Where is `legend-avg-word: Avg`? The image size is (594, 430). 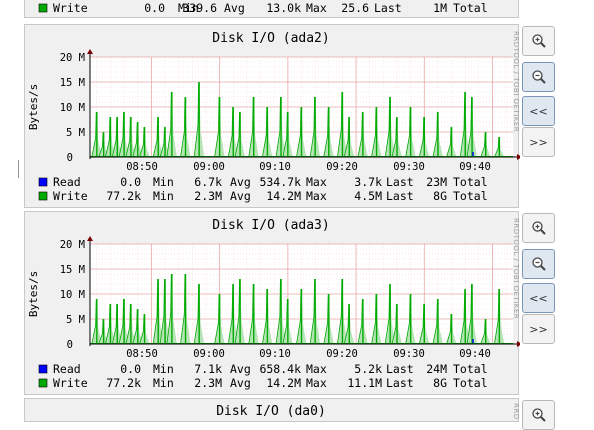 legend-avg-word: Avg is located at coordinates (240, 383).